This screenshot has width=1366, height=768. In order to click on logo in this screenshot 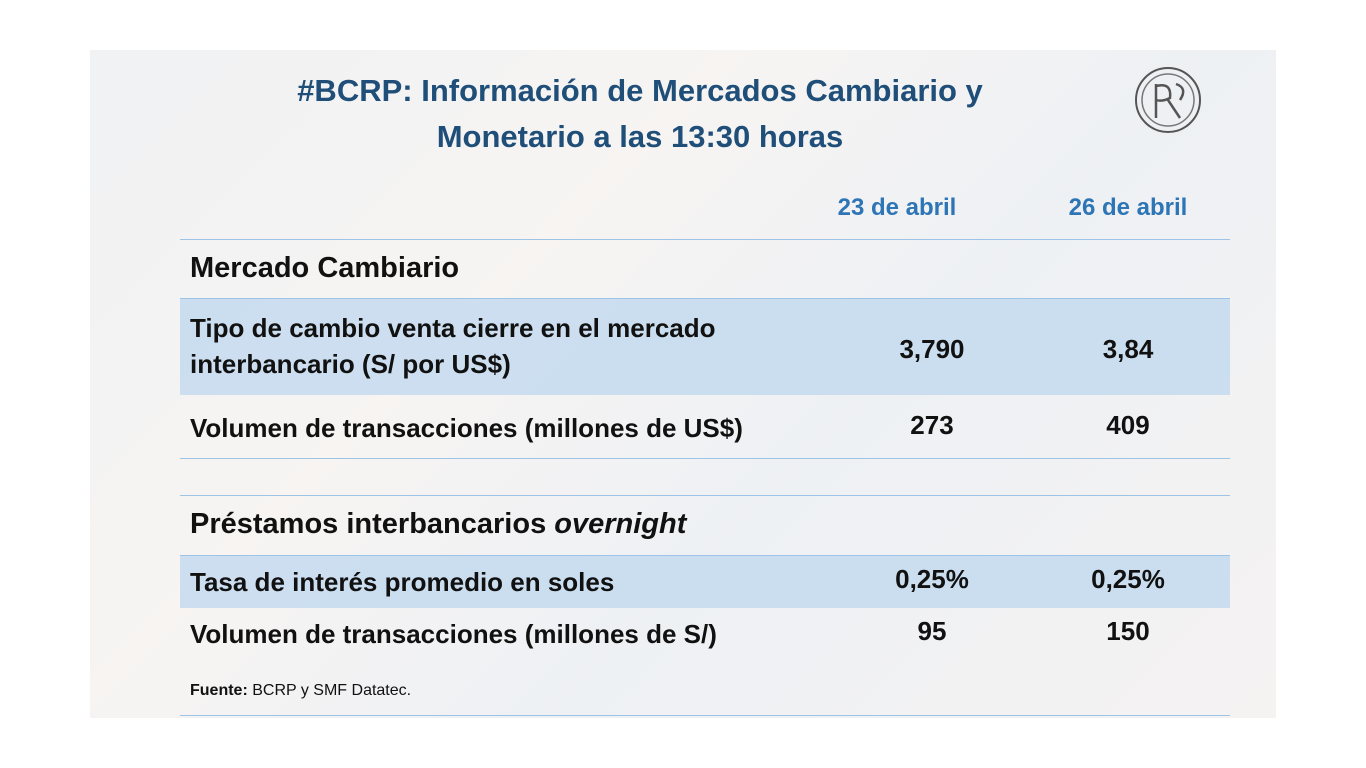, I will do `click(1168, 100)`.